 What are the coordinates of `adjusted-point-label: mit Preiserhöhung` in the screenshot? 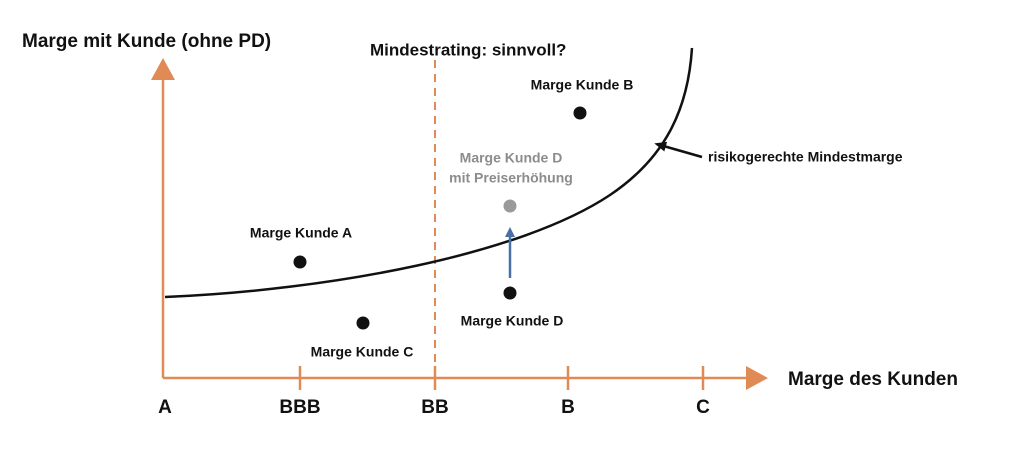 It's located at (511, 178).